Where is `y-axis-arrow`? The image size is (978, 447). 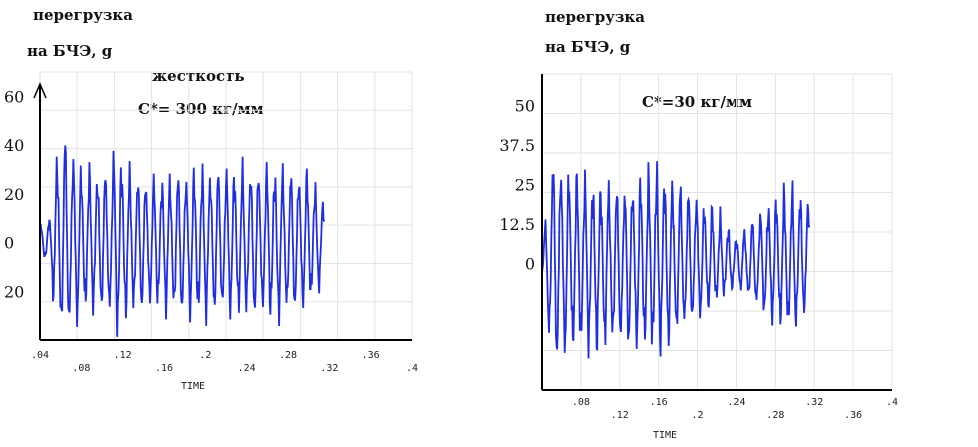 y-axis-arrow is located at coordinates (40, 90).